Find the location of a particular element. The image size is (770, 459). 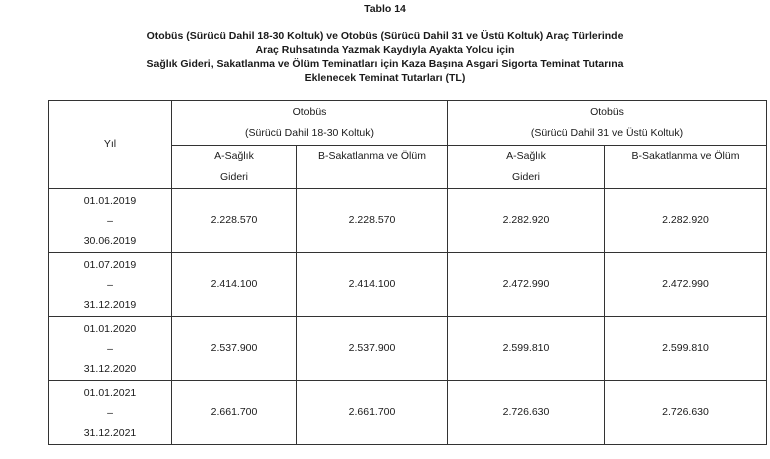

period-cell: 01.01.2019 – 30.06.2019 is located at coordinates (110, 220).